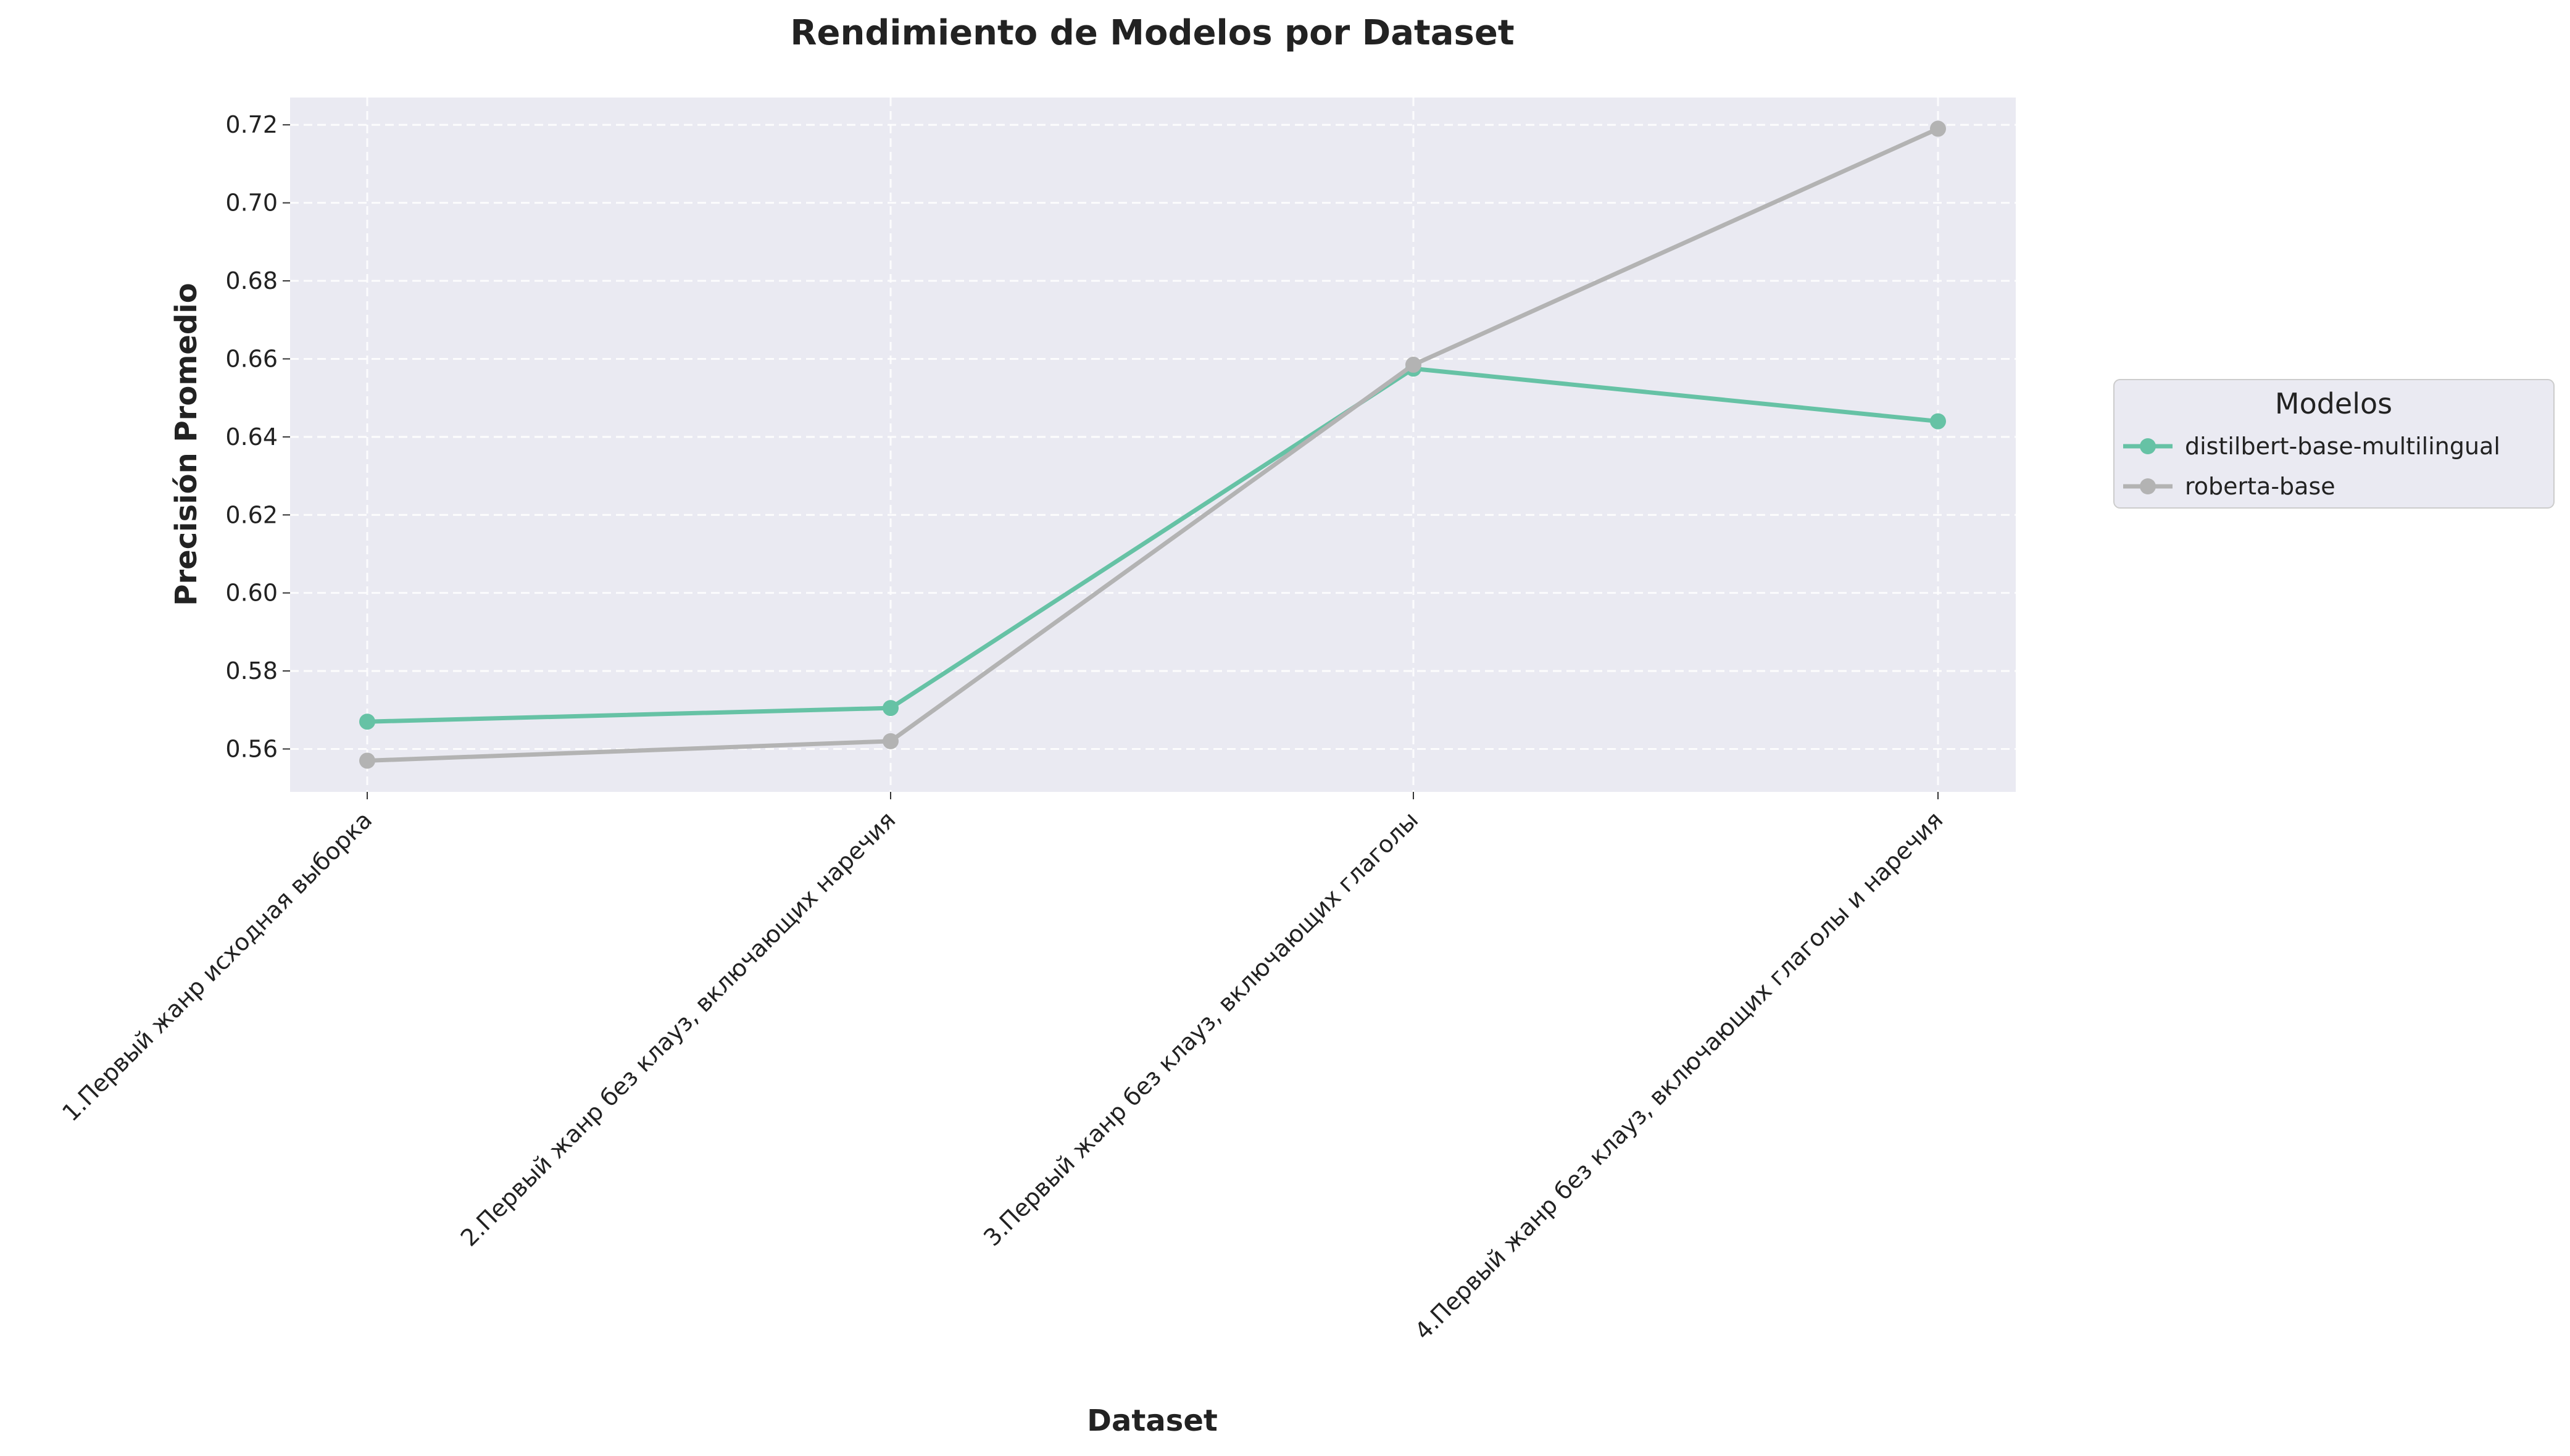 This screenshot has height=1456, width=2570. I want to click on y-tick-label: 0.58, so click(252, 670).